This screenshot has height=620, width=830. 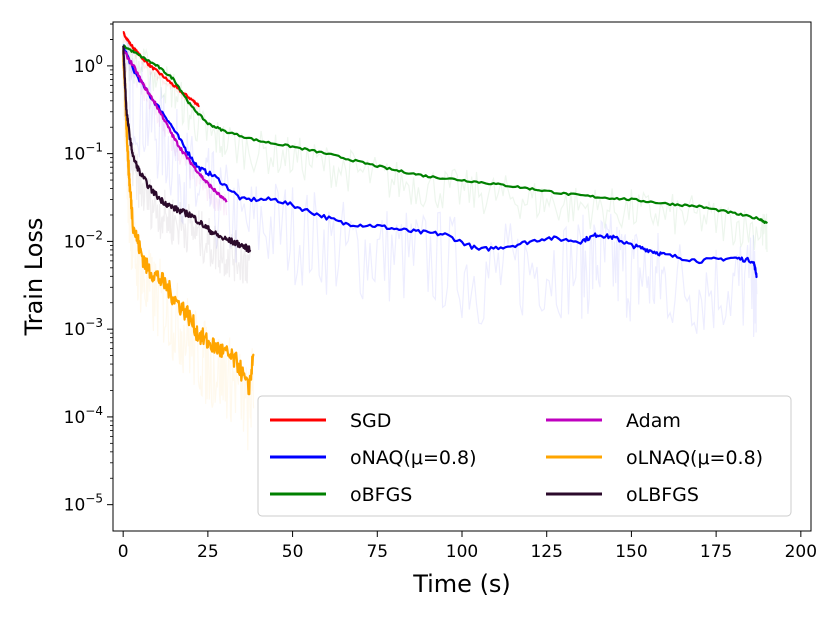 I want to click on y-tick-label: 10⁻⁵, so click(x=83, y=504).